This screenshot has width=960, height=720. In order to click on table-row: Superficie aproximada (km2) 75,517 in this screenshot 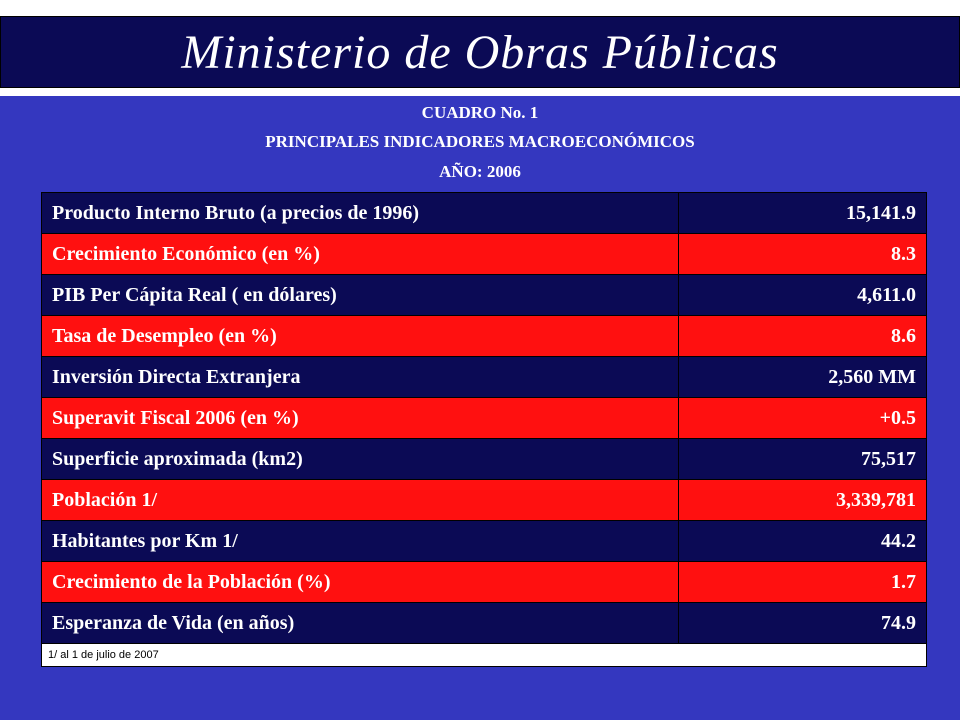, I will do `click(484, 459)`.